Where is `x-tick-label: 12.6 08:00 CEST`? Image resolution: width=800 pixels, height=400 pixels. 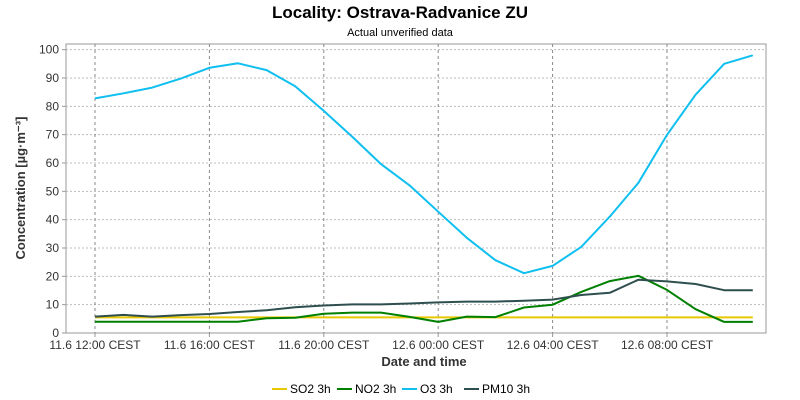
x-tick-label: 12.6 08:00 CEST is located at coordinates (667, 345).